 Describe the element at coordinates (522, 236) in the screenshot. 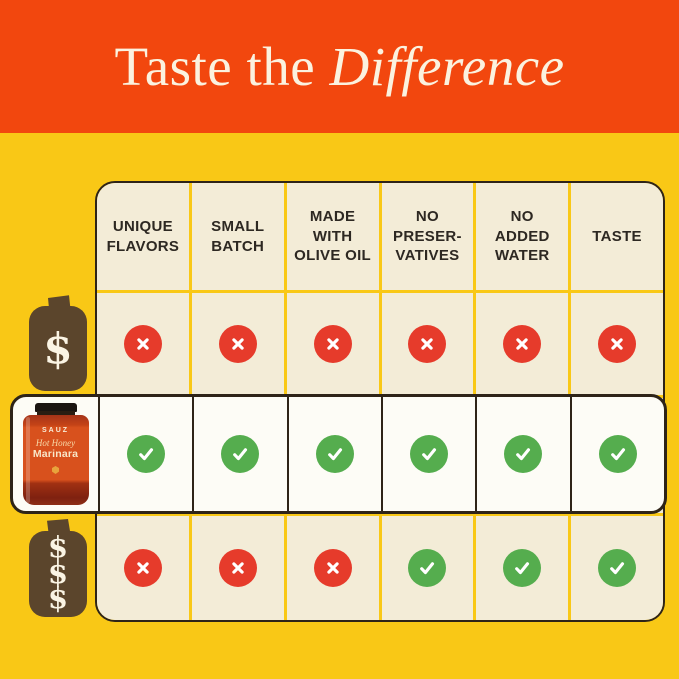

I see `column-header: NO ADDED WATER` at that location.